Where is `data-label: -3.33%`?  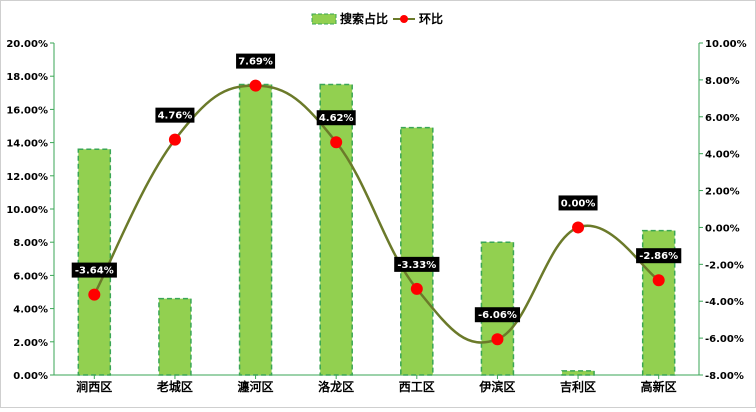
data-label: -3.33% is located at coordinates (416, 265).